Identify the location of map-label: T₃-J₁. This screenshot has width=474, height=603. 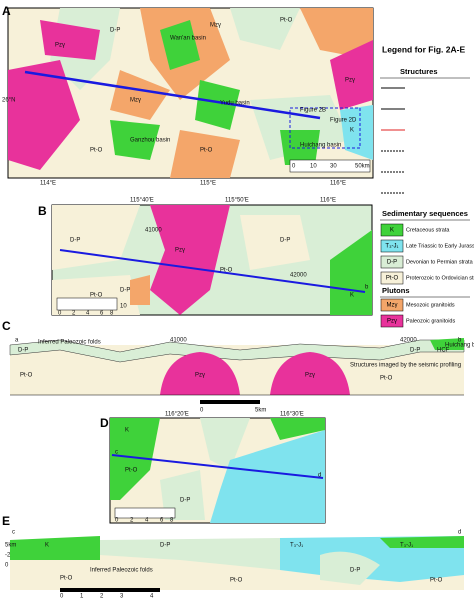
(406, 546).